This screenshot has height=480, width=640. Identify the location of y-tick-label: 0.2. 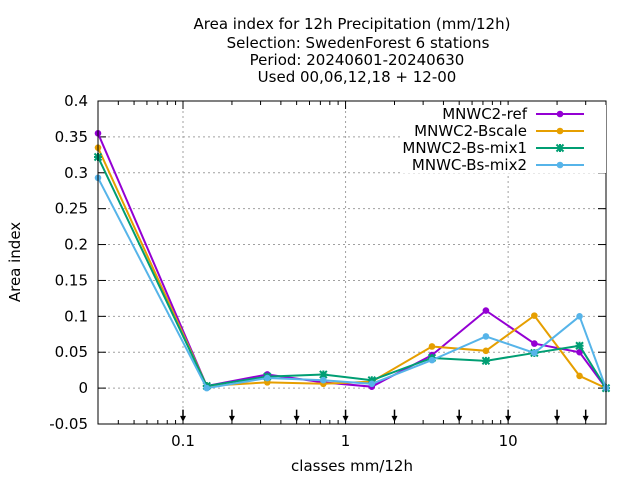
(76, 245).